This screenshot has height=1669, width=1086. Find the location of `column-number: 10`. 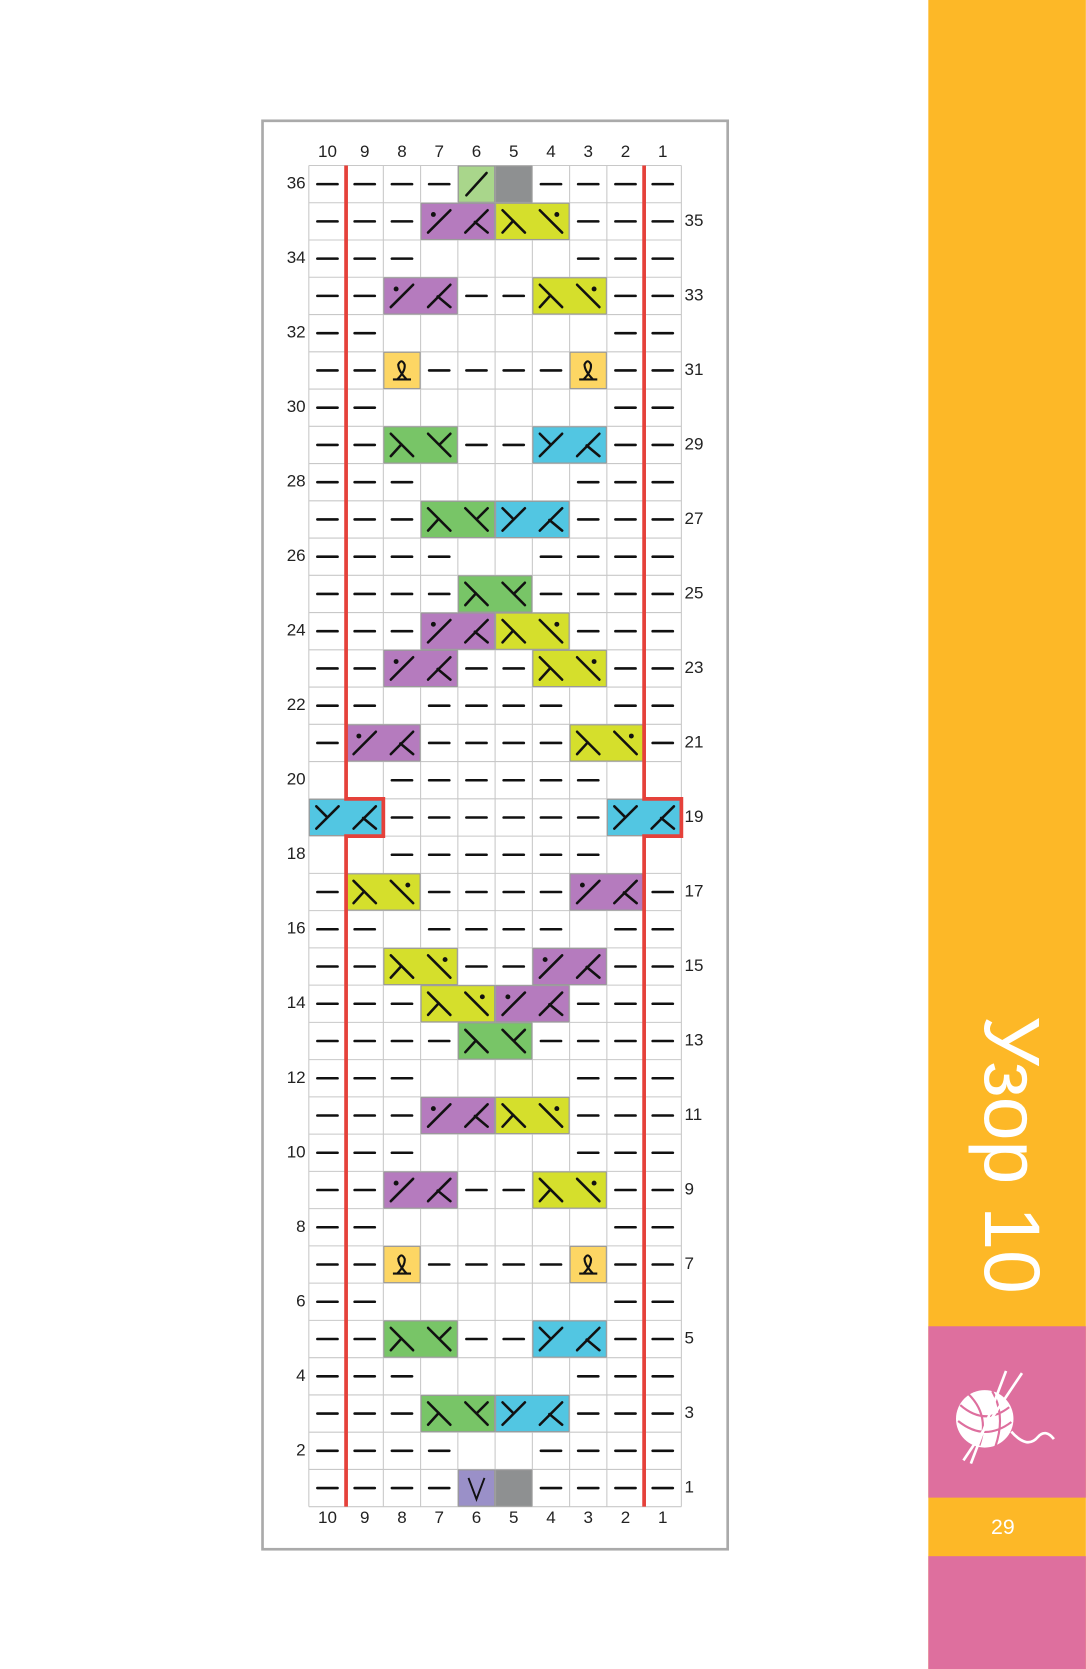

column-number: 10 is located at coordinates (327, 1517).